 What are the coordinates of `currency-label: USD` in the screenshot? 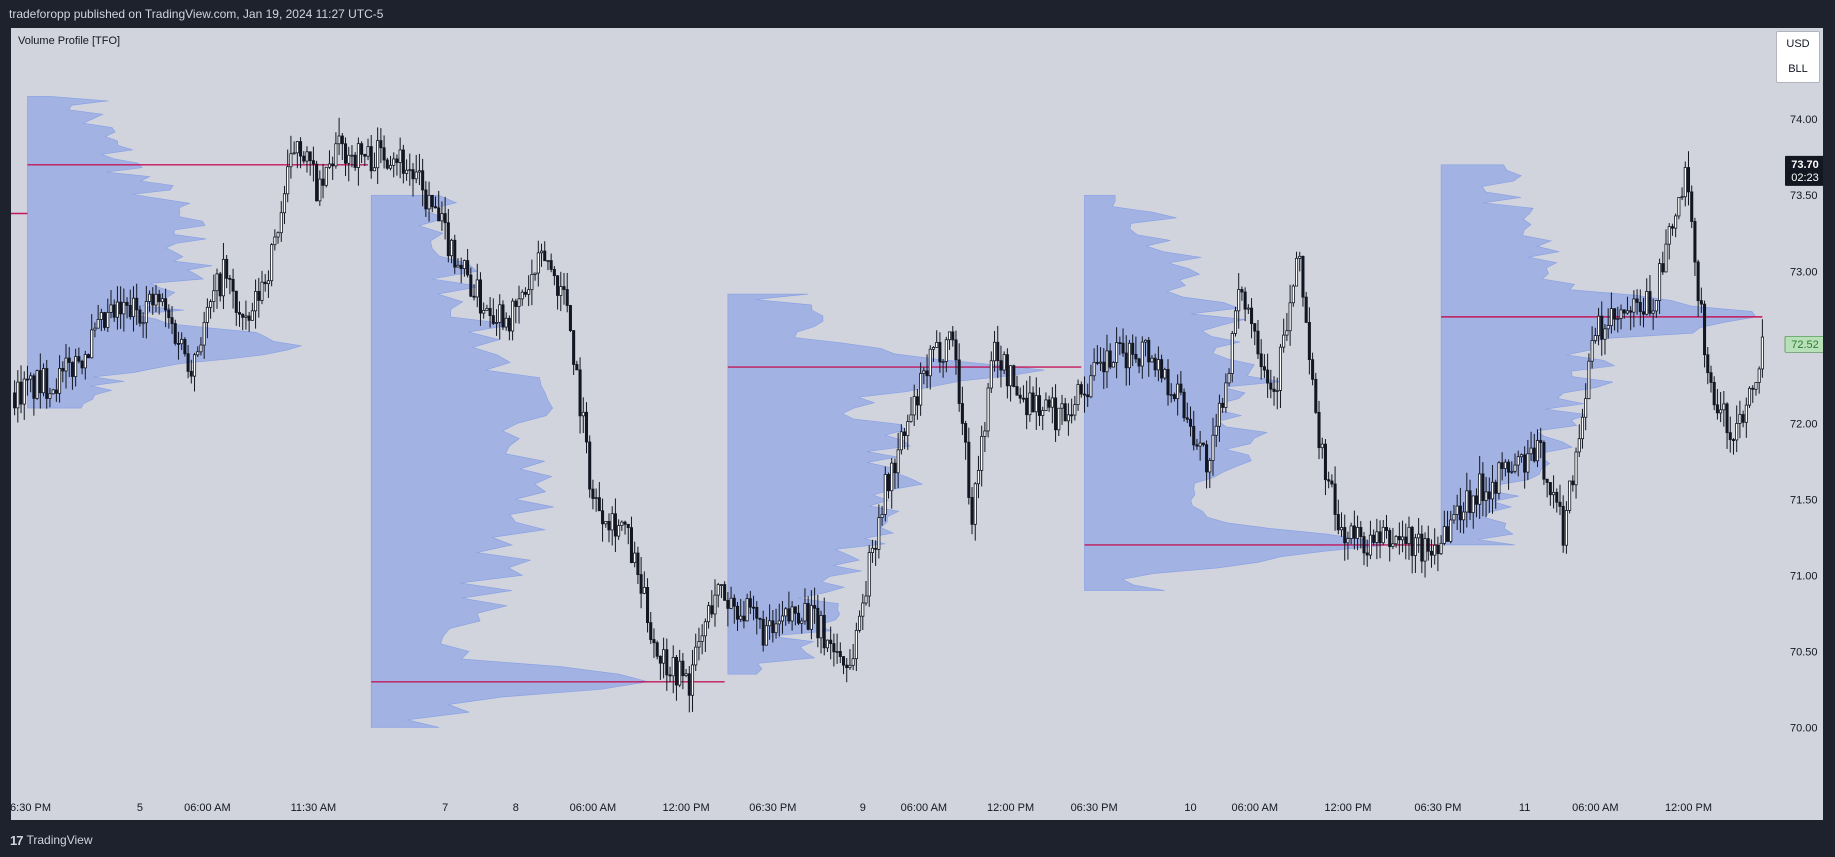 It's located at (1798, 44).